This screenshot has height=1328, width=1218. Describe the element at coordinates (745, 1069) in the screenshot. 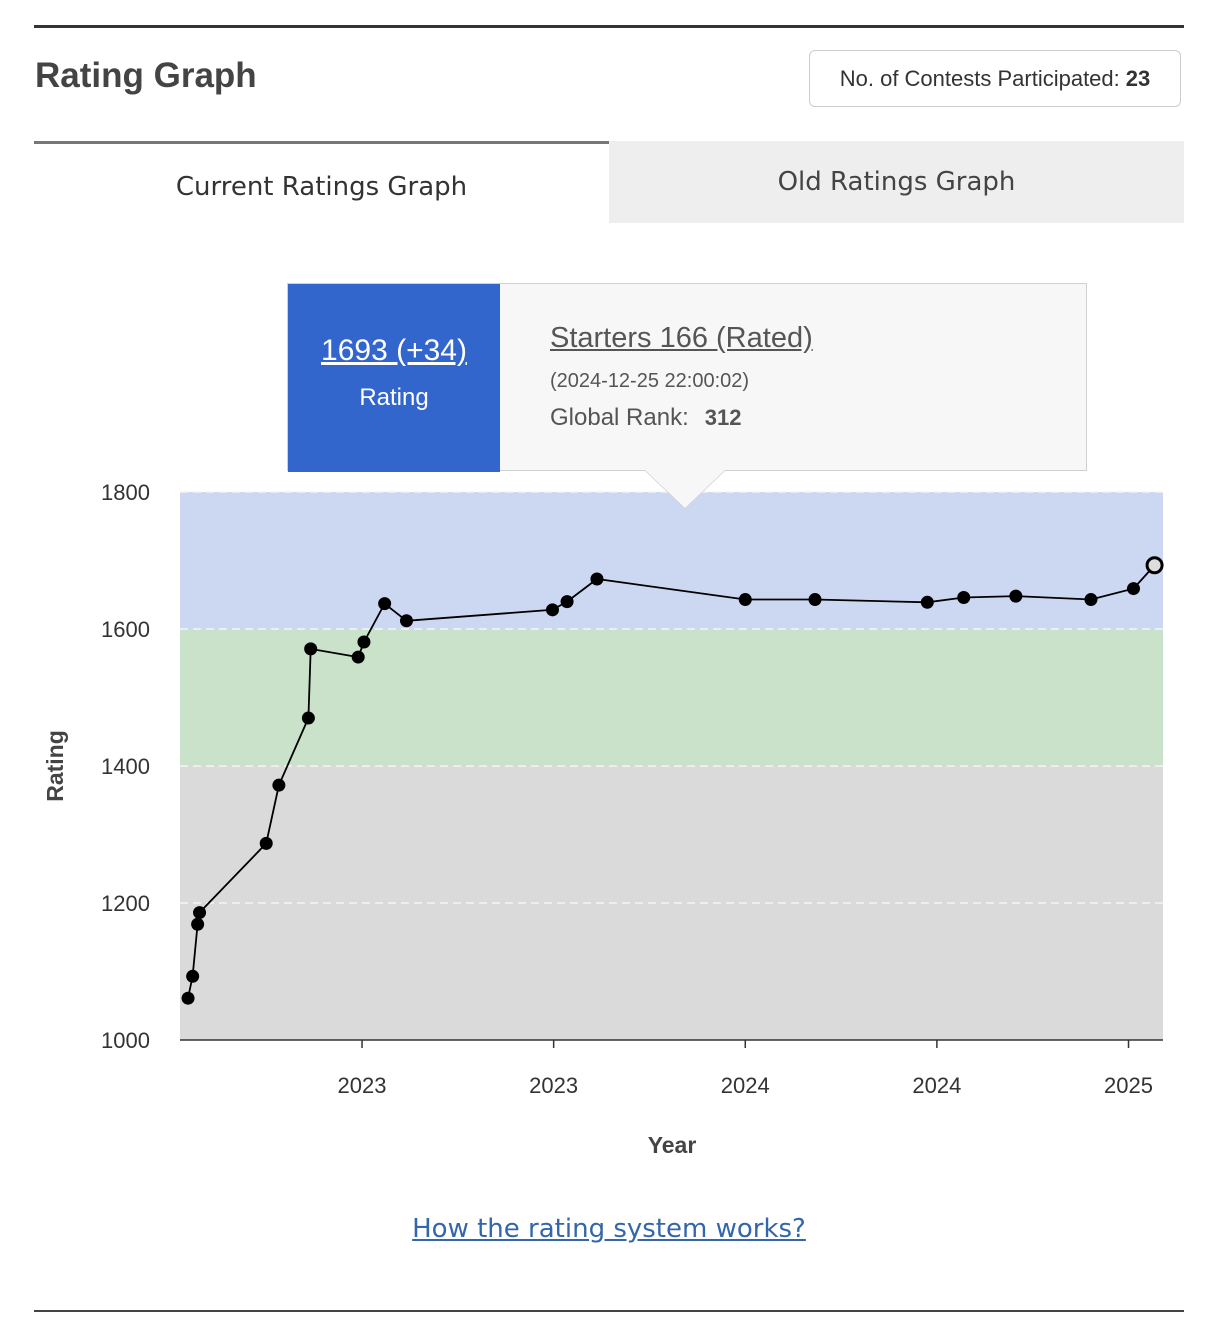

I see `x-tick-labels: 2023 2023 2024 2024 2025` at that location.